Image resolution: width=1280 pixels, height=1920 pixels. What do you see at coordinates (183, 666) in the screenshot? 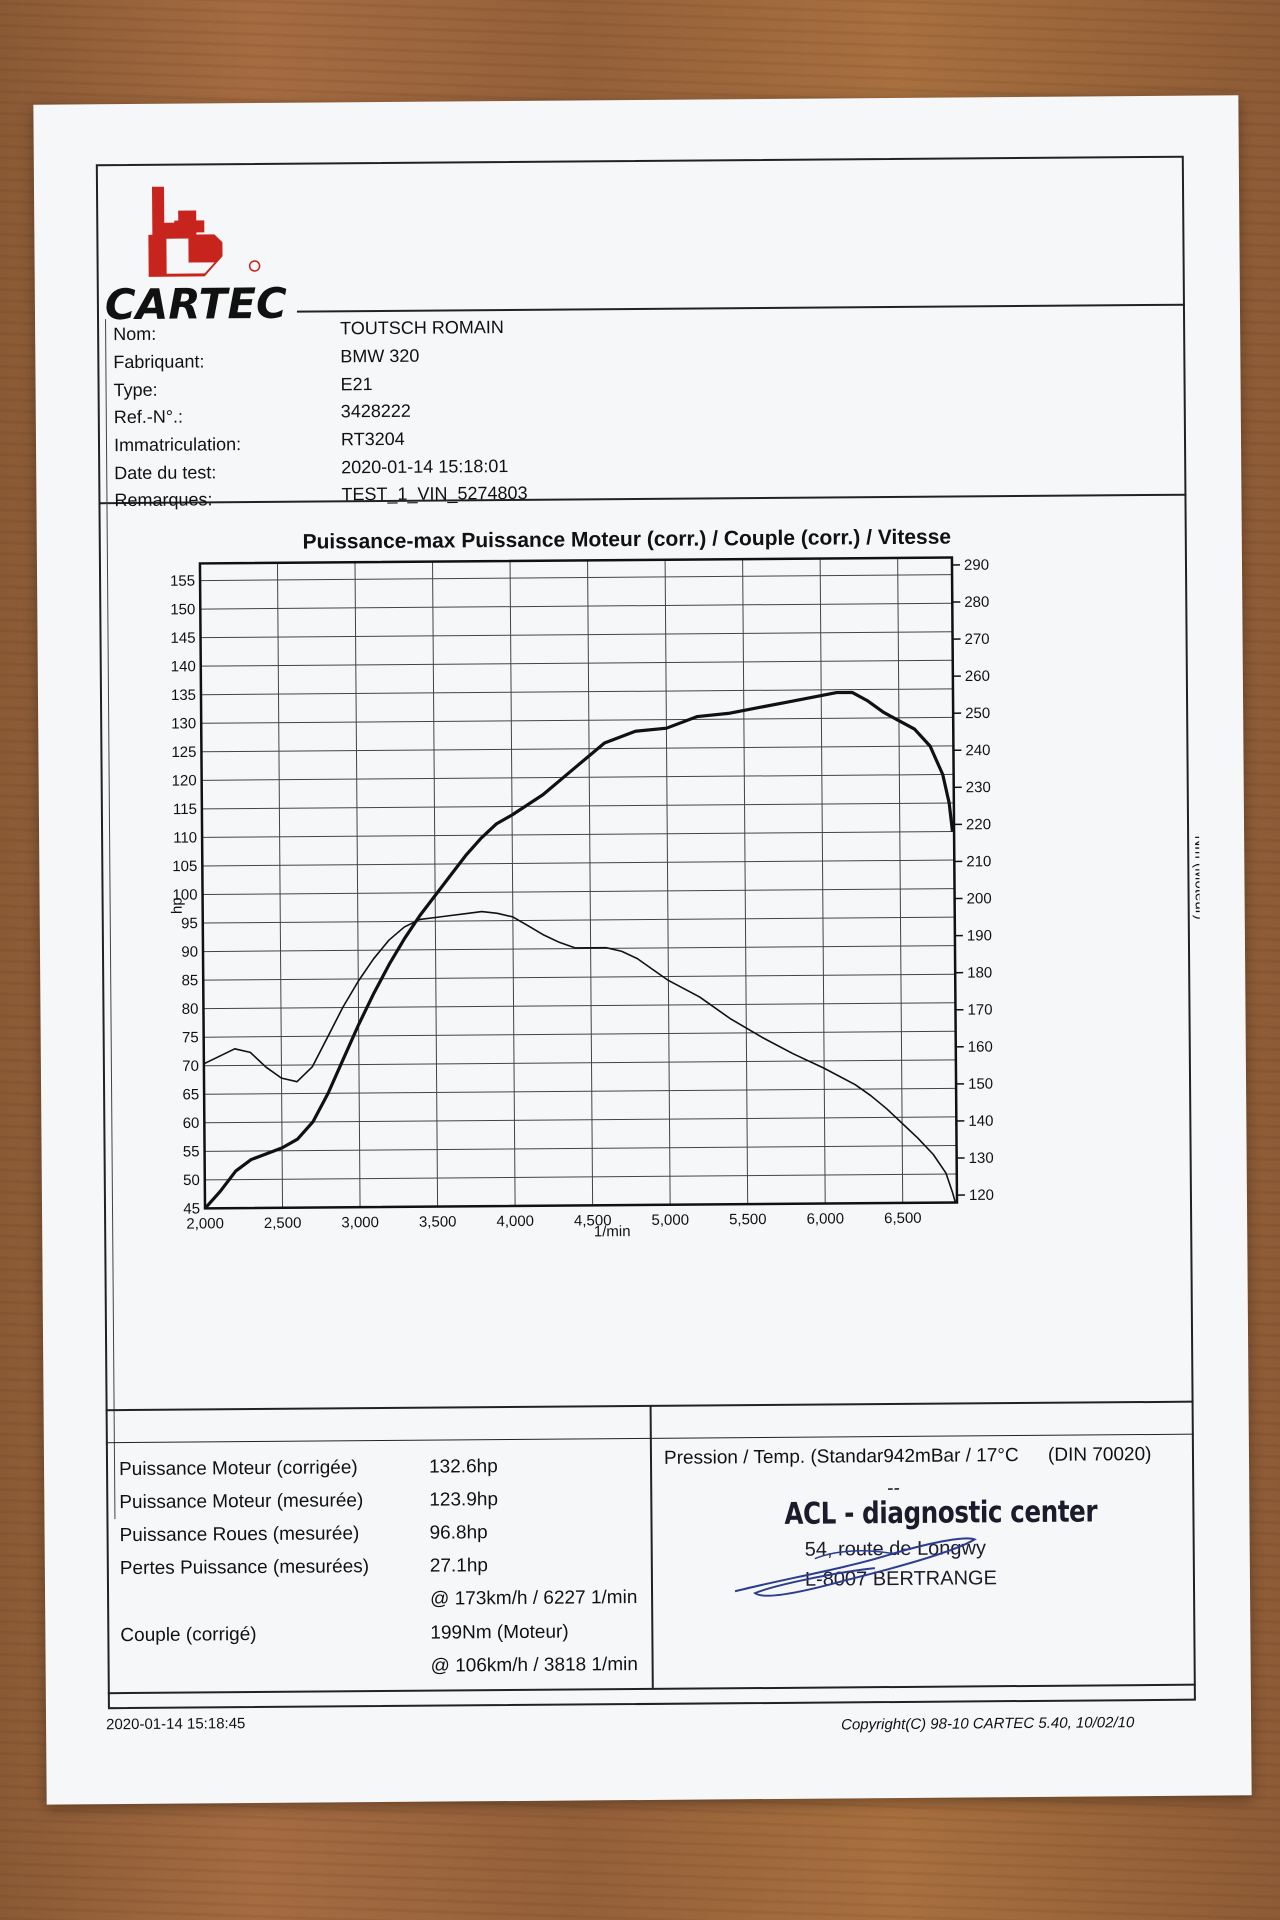
I see `y-left-tick-label: 140` at bounding box center [183, 666].